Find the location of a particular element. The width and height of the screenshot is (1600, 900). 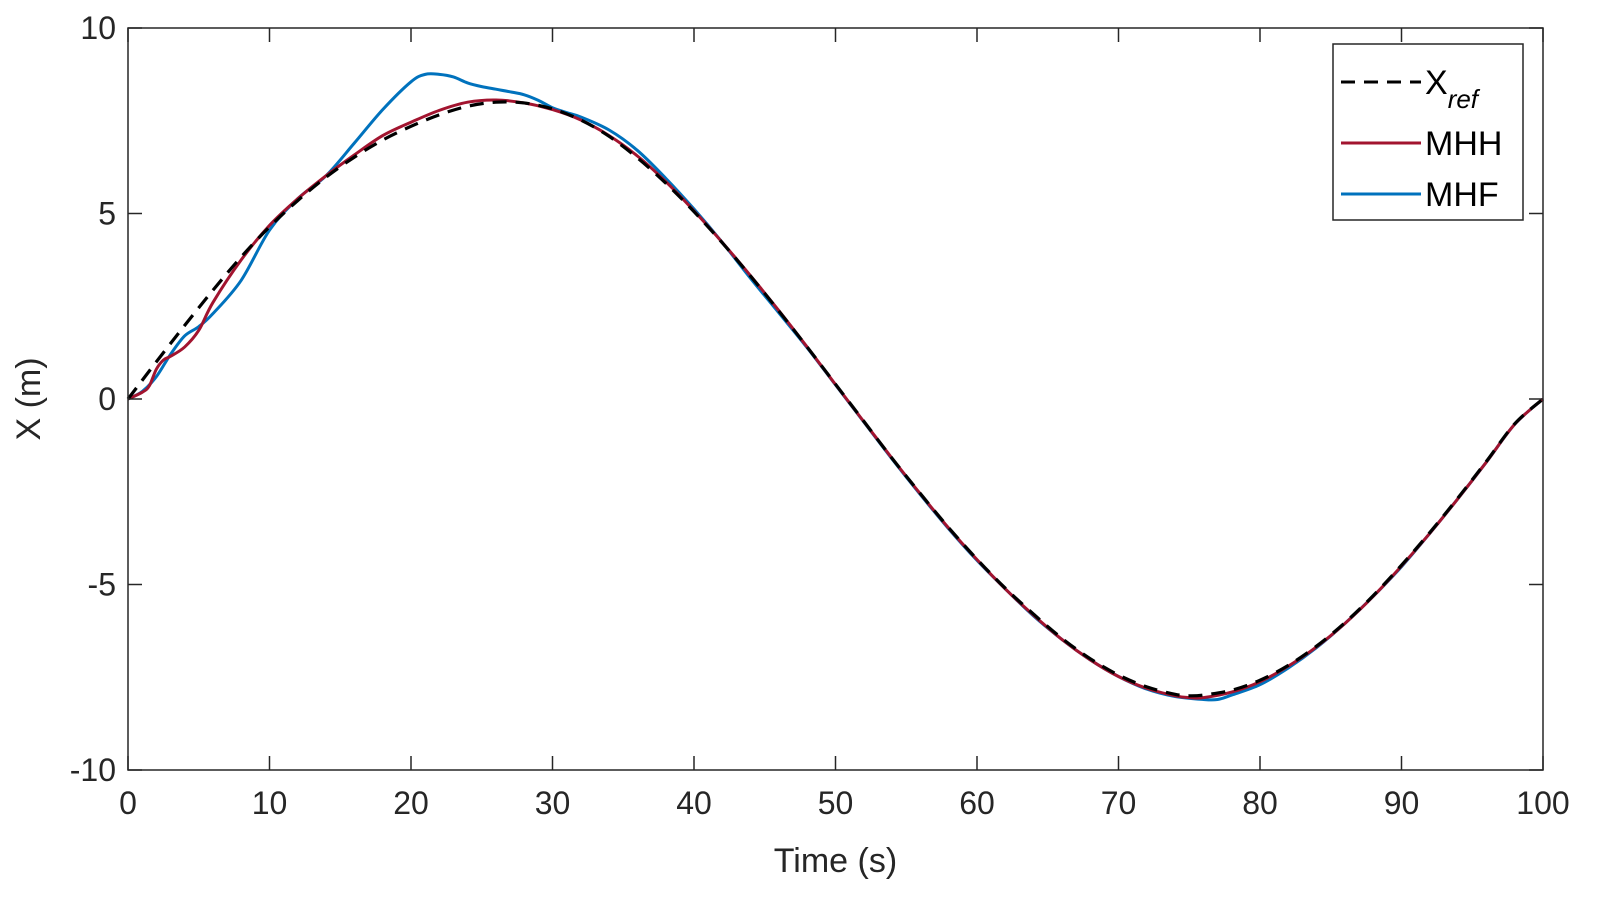

y-tick-label: 5 is located at coordinates (107, 214).